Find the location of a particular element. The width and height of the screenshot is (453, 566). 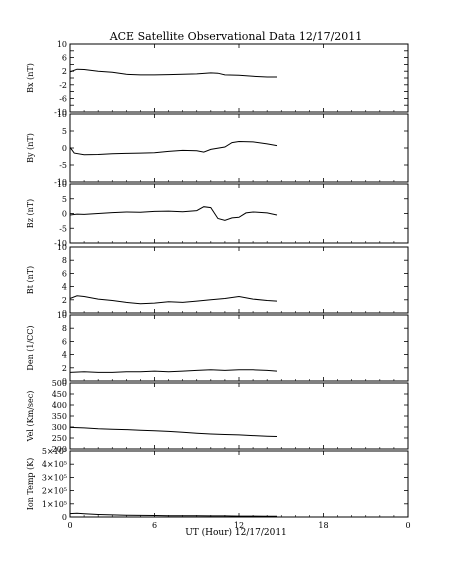

x-tick-label: 18 is located at coordinates (323, 525).